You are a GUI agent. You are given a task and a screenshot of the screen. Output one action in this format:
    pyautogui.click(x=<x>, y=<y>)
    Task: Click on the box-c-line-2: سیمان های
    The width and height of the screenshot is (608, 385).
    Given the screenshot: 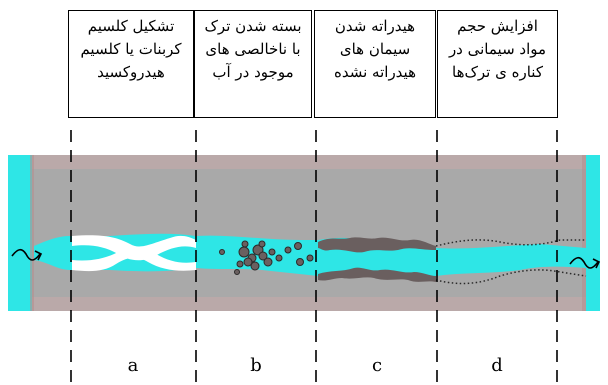 What is the action you would take?
    pyautogui.click(x=375, y=49)
    